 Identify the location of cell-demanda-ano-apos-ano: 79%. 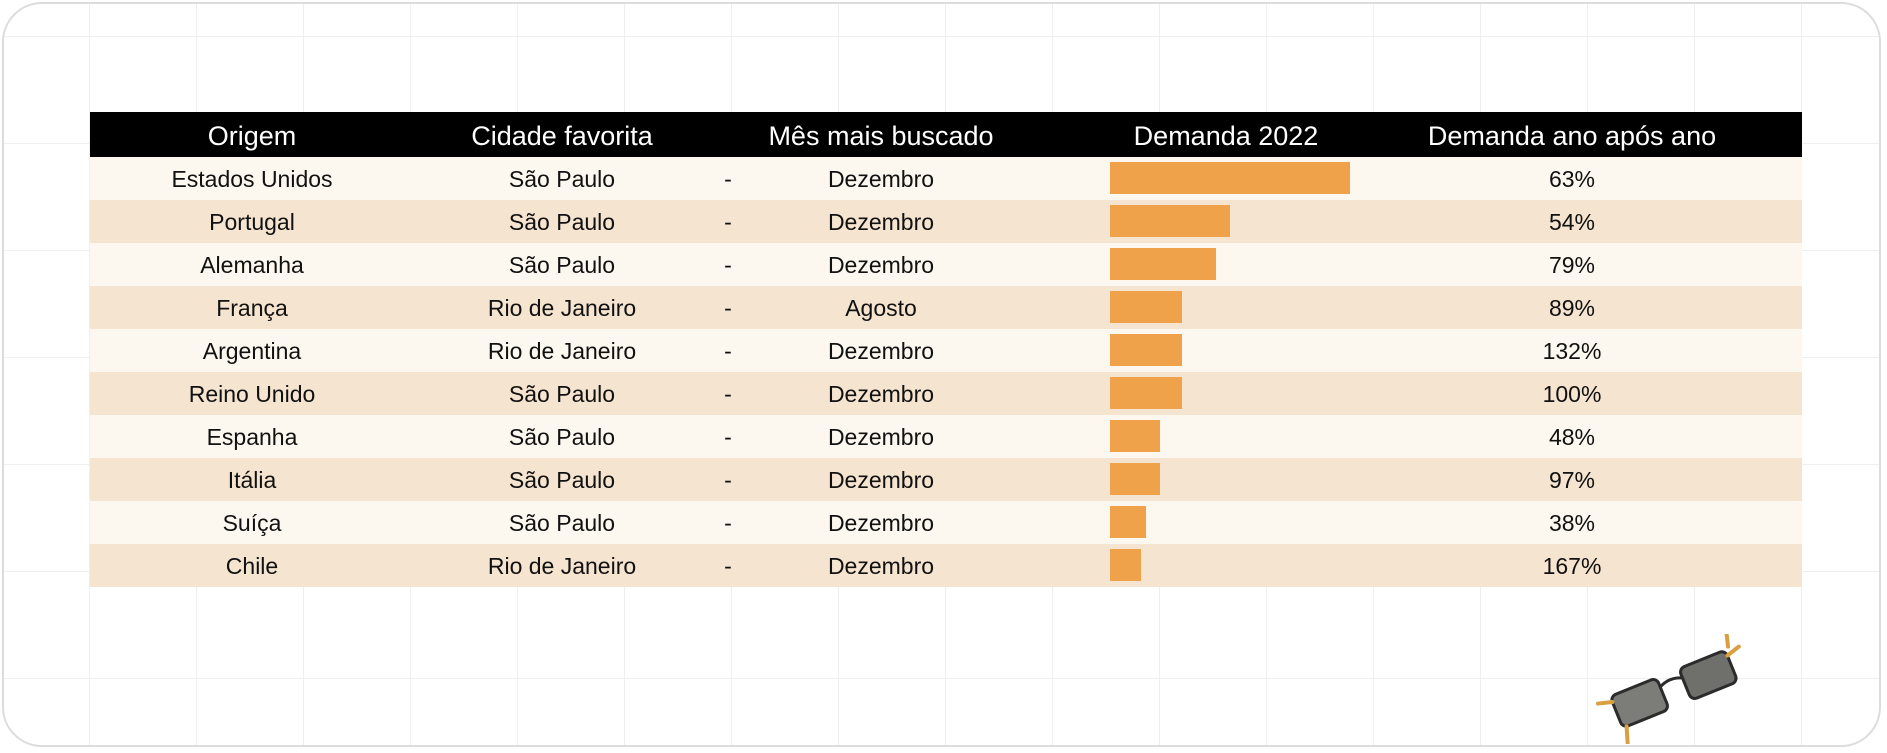
(1572, 265).